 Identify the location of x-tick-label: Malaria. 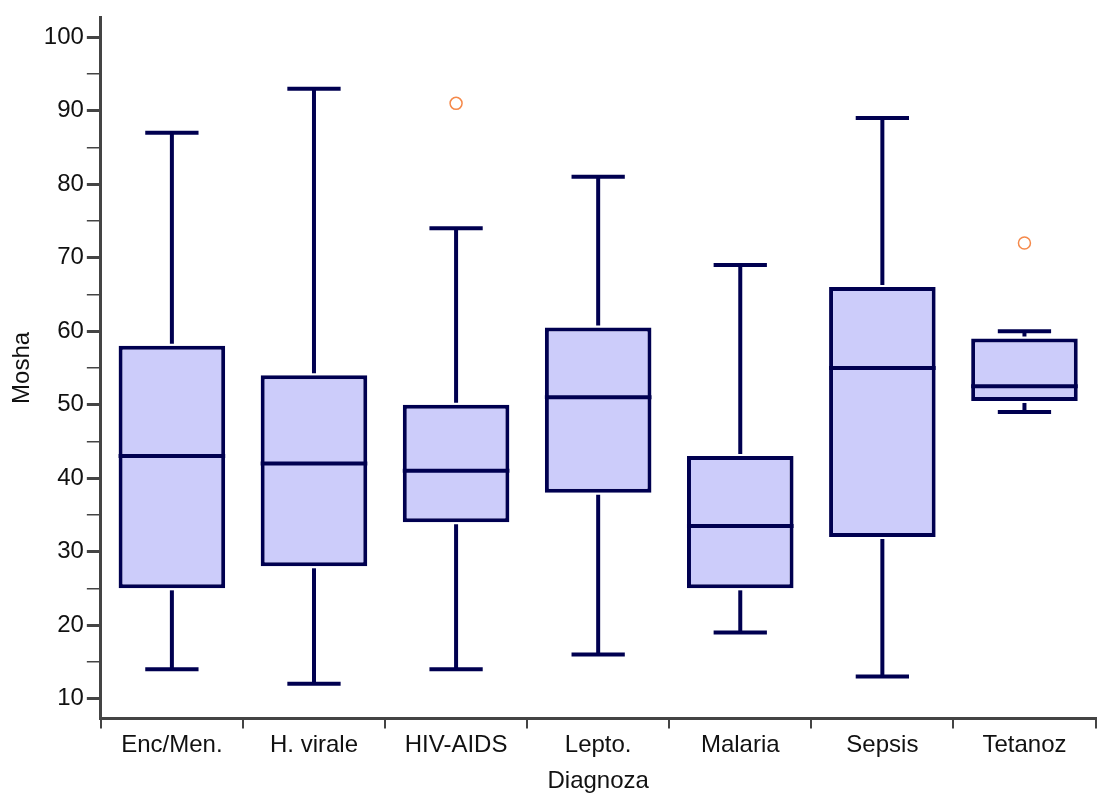
(740, 744).